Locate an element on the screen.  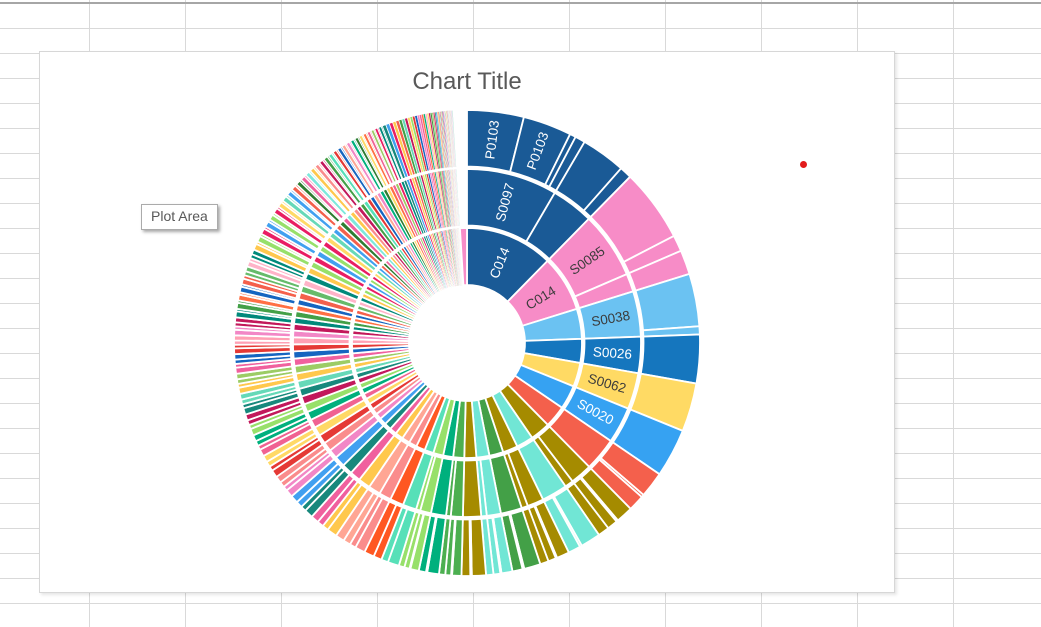
plot-area-tooltip: Plot Area is located at coordinates (179, 217).